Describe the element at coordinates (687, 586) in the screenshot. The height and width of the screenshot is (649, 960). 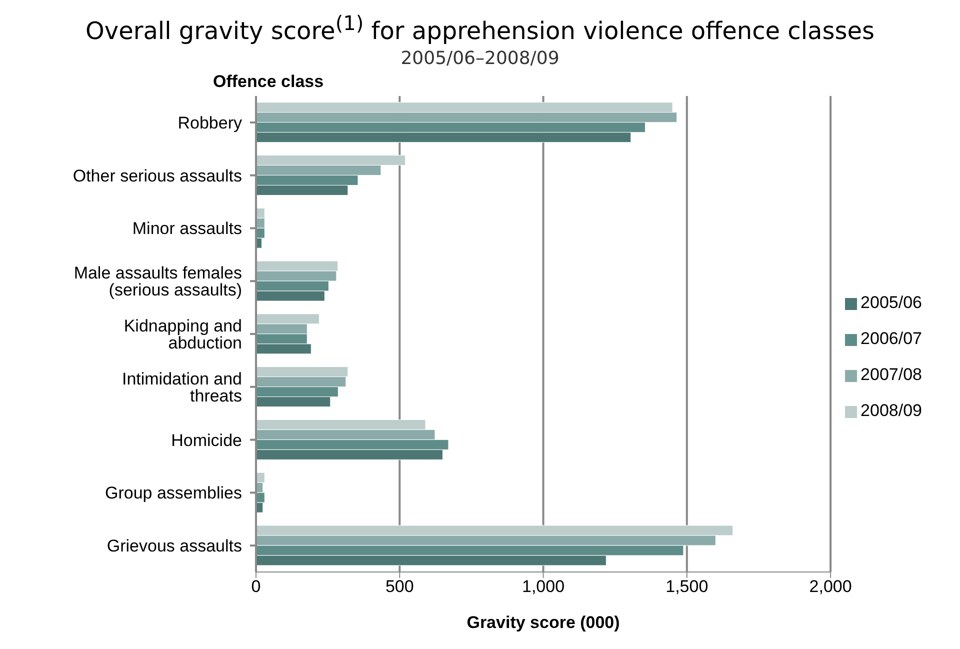
I see `x-tick-label: 1,500` at that location.